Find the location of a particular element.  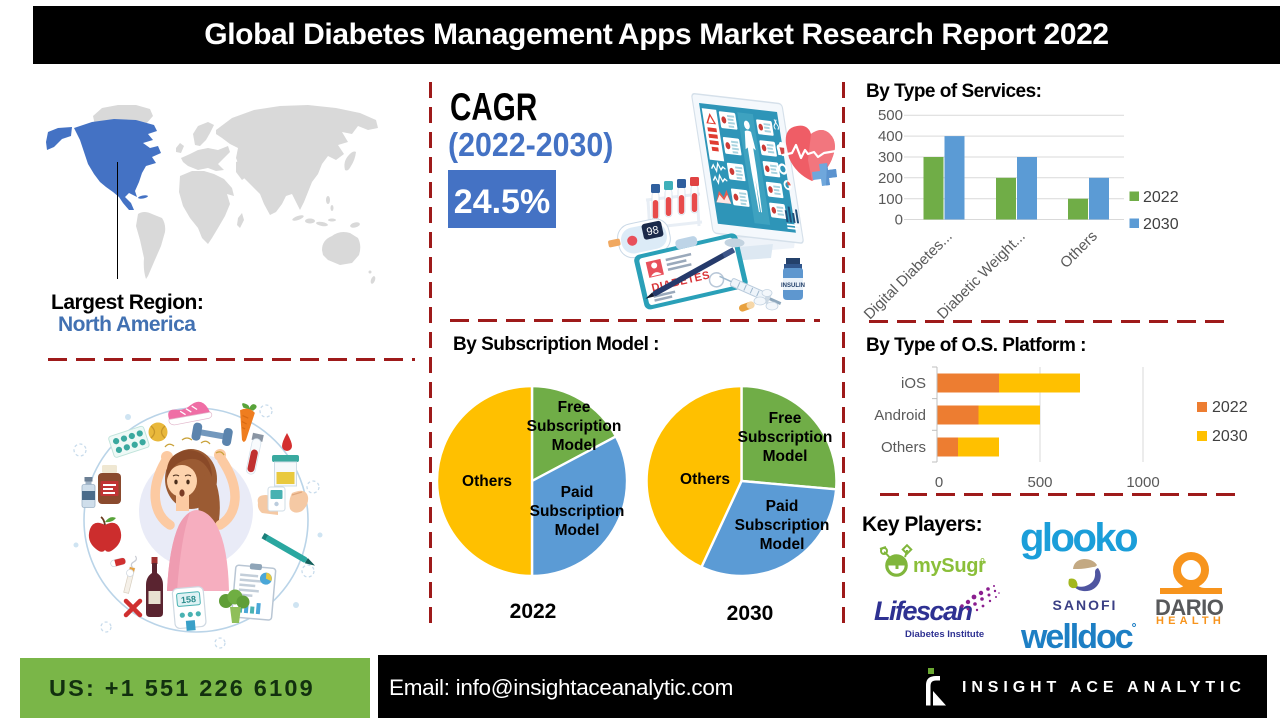

svg-text: 200 is located at coordinates (890, 178).